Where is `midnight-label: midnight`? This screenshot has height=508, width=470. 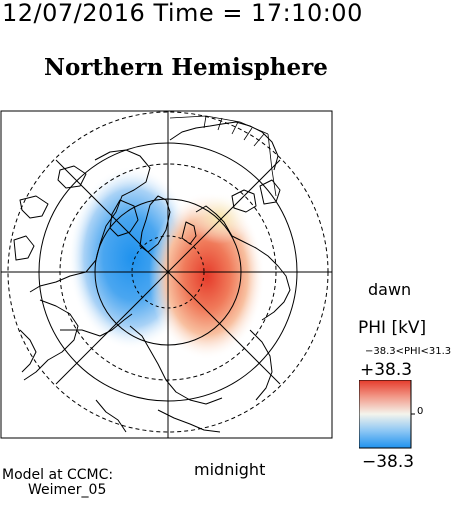 midnight-label: midnight is located at coordinates (230, 469).